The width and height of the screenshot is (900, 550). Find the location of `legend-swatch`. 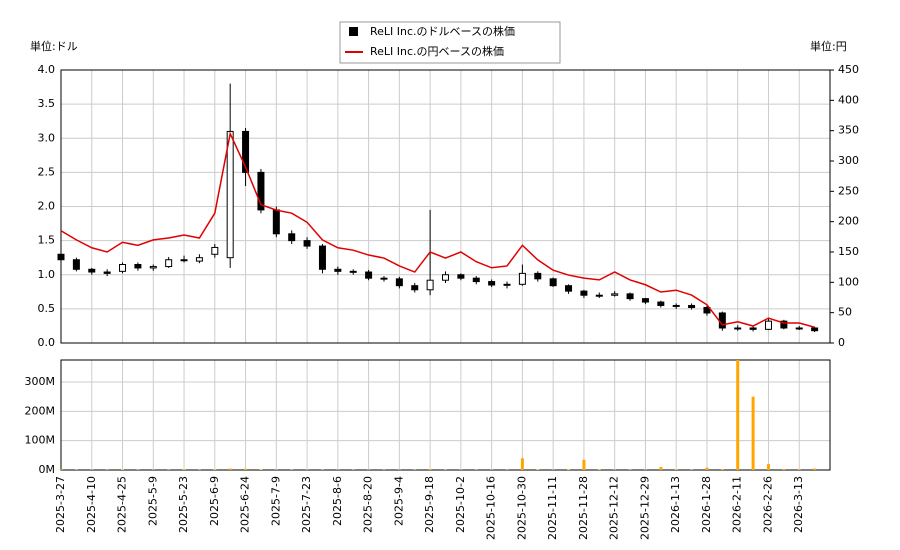

legend-swatch is located at coordinates (353, 31).